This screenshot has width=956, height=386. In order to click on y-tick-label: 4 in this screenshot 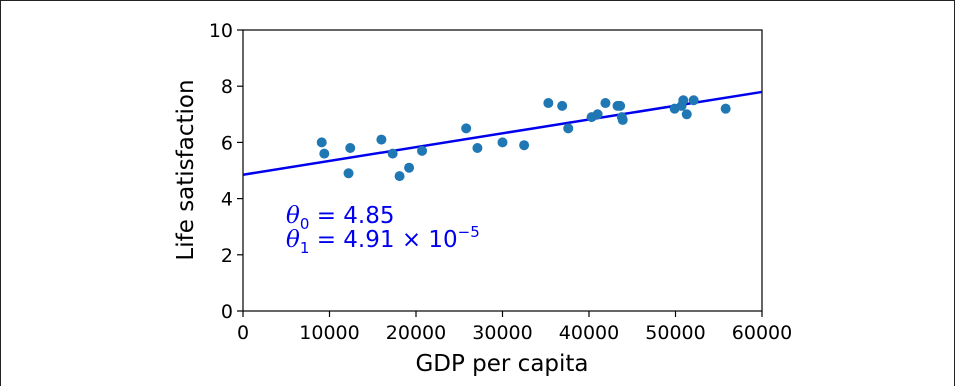, I will do `click(227, 200)`.